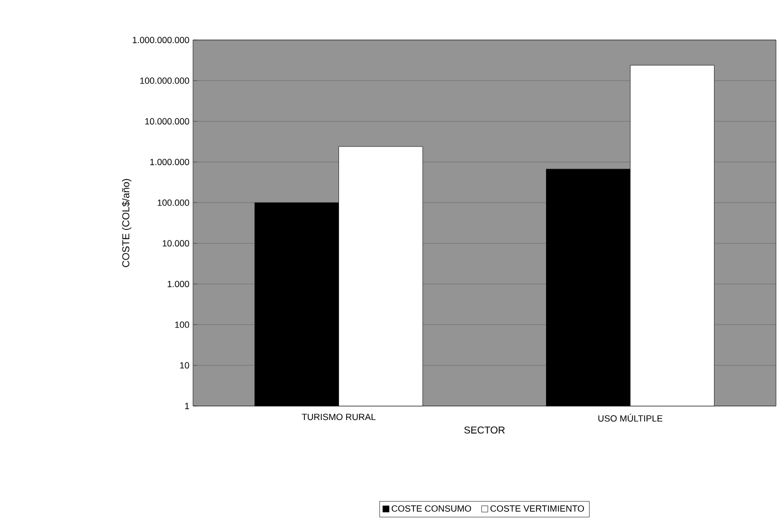 The width and height of the screenshot is (783, 519). What do you see at coordinates (167, 121) in the screenshot?
I see `y-tick-label: 10.000.000` at bounding box center [167, 121].